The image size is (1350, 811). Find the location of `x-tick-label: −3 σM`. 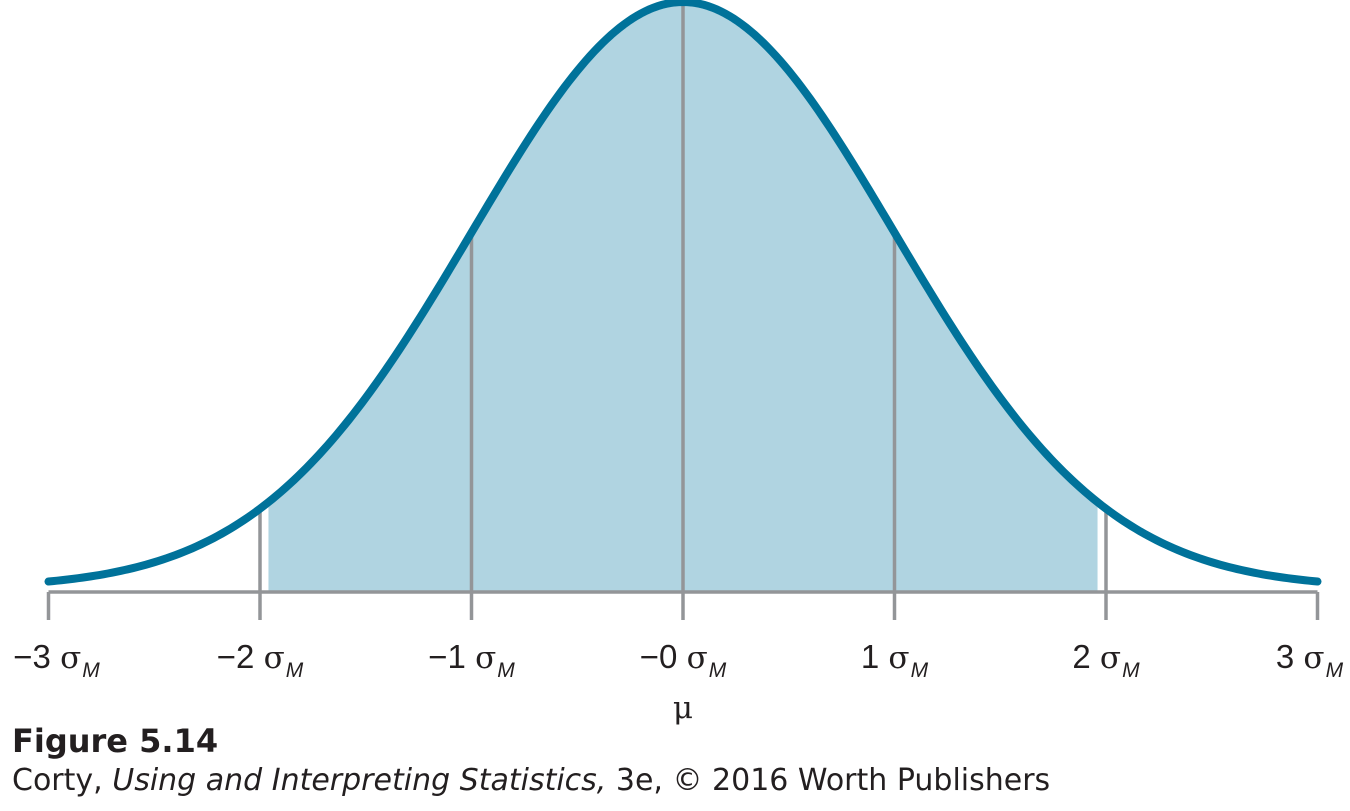

x-tick-label: −3 σM is located at coordinates (56, 660).